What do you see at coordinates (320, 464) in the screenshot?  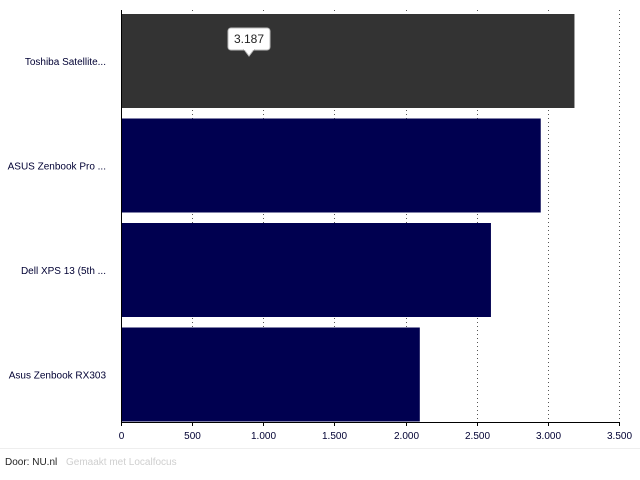 I see `chart-footer: Door: NU.nl Gemaakt met Localfocus` at bounding box center [320, 464].